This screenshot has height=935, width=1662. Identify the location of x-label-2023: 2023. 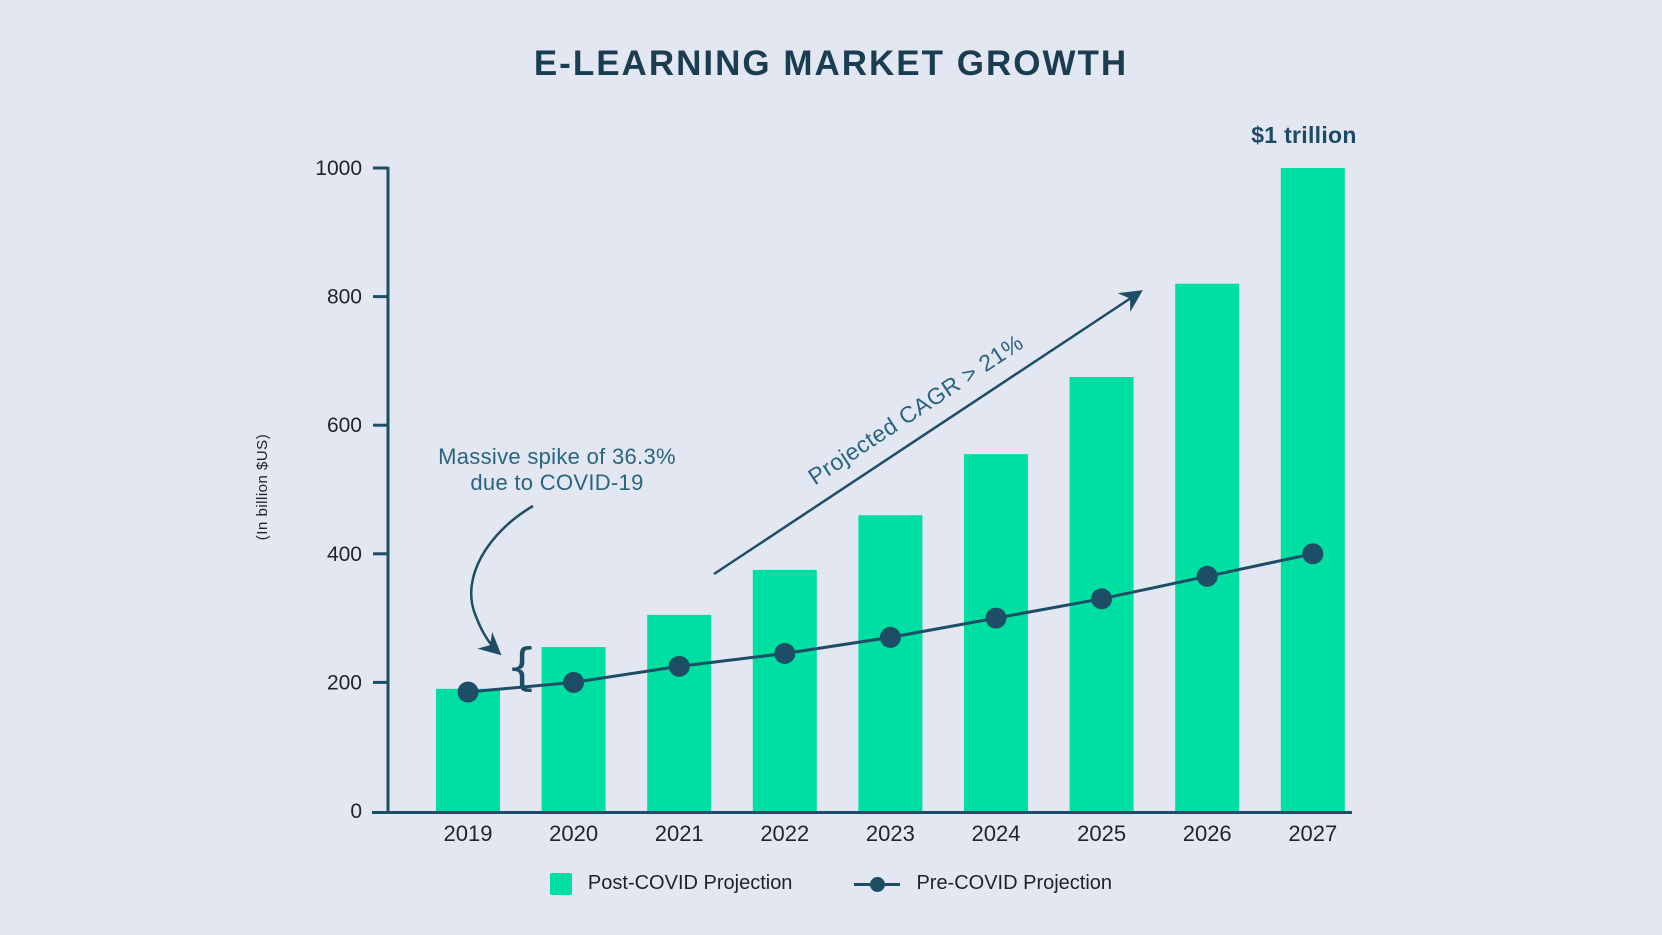
(890, 833).